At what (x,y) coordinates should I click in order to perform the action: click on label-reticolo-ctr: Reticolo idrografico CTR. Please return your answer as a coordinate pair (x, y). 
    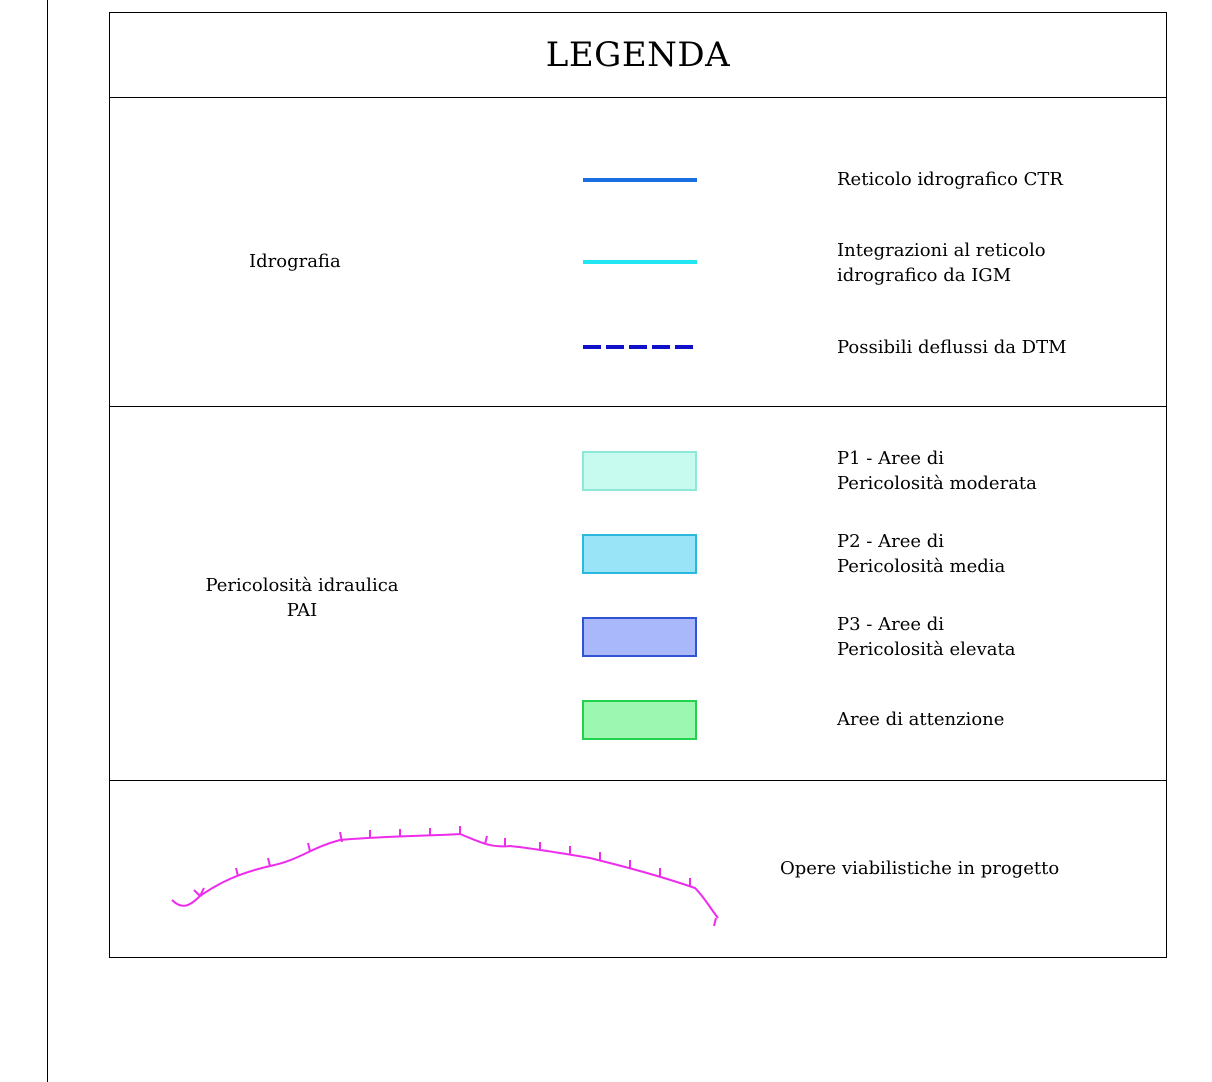
    Looking at the image, I should click on (950, 179).